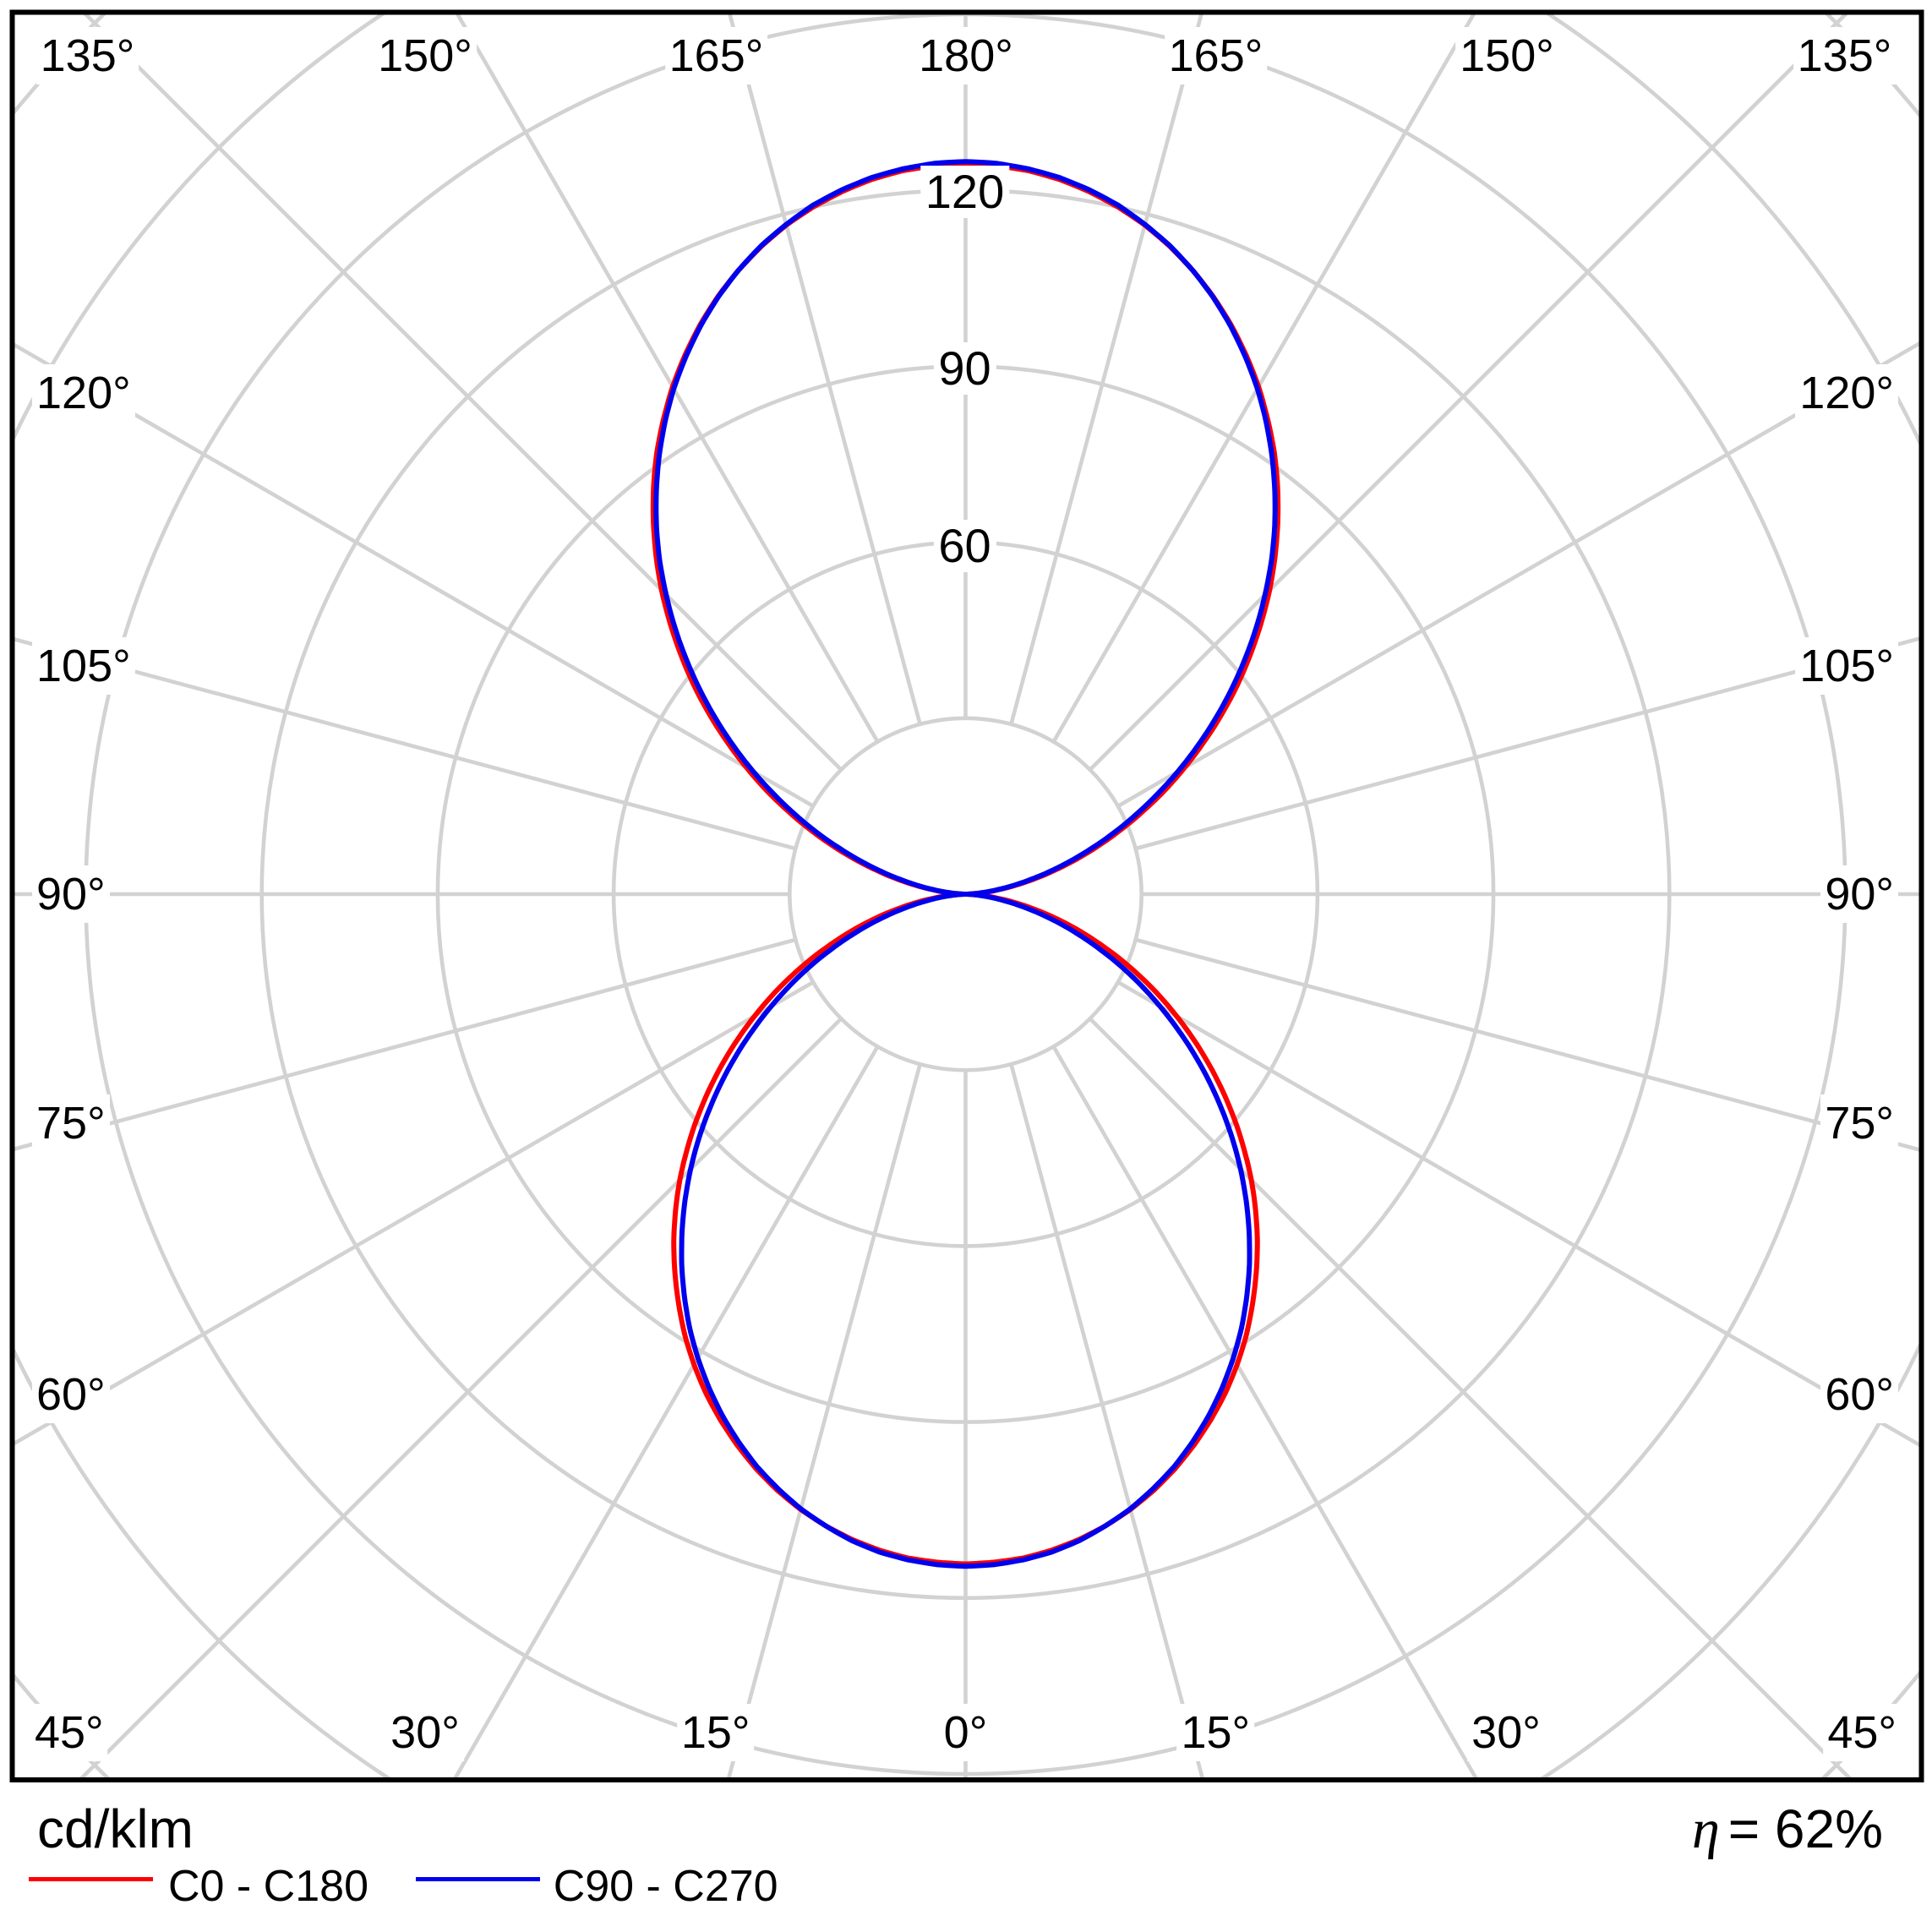 This screenshot has height=1932, width=1932. I want to click on legend-label-c90-c270: C90 - C270, so click(665, 1887).